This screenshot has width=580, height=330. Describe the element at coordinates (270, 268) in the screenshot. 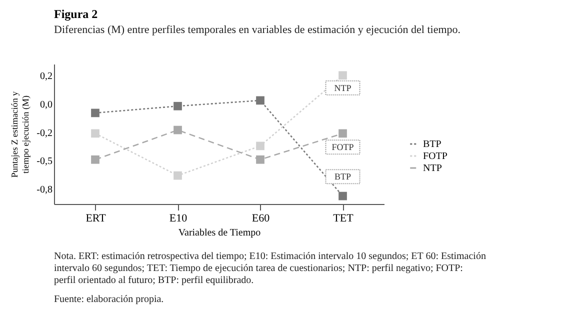

I see `text: Nota. ERT: estimación retrospectiva del tiempo; E10: Estimación intervalo 10 segundos; ET 60: Estimación intervalo 60 segundos; TET: Tiempo de ejecución tarea de cuestionarios; NTP: perfil negativo; FOTP: perfil orientado al futuro; BTP: perfil equilibrado.` at that location.